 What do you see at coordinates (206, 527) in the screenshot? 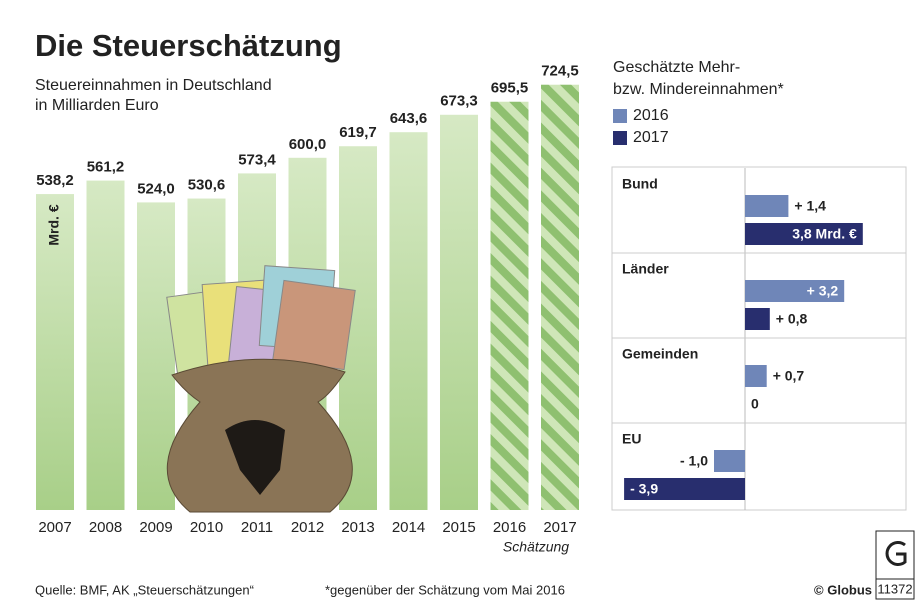
I see `x-tick-label: 2010` at bounding box center [206, 527].